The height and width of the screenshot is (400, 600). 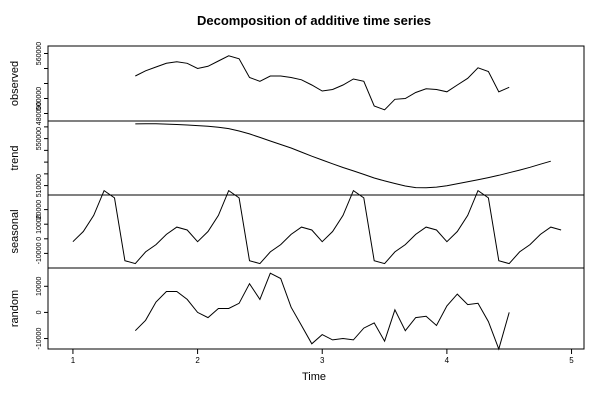 I want to click on x-tick-label: 3, so click(x=322, y=360).